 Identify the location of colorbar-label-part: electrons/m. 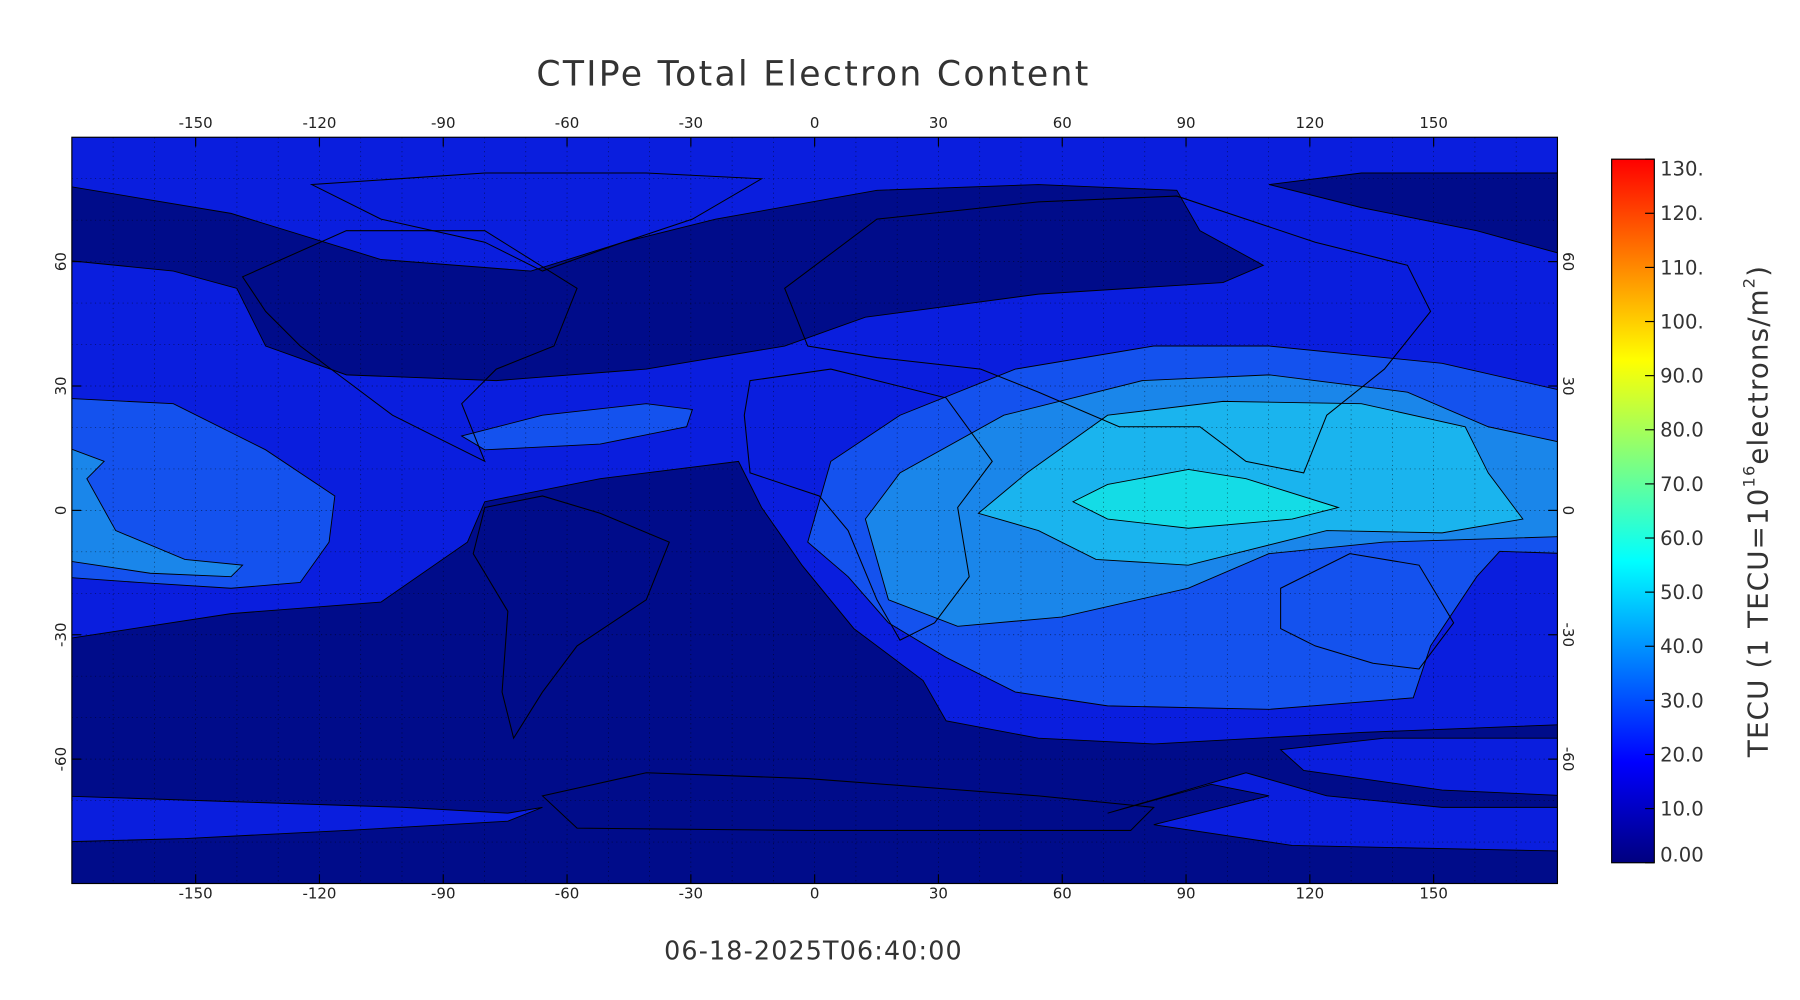
(1757, 376).